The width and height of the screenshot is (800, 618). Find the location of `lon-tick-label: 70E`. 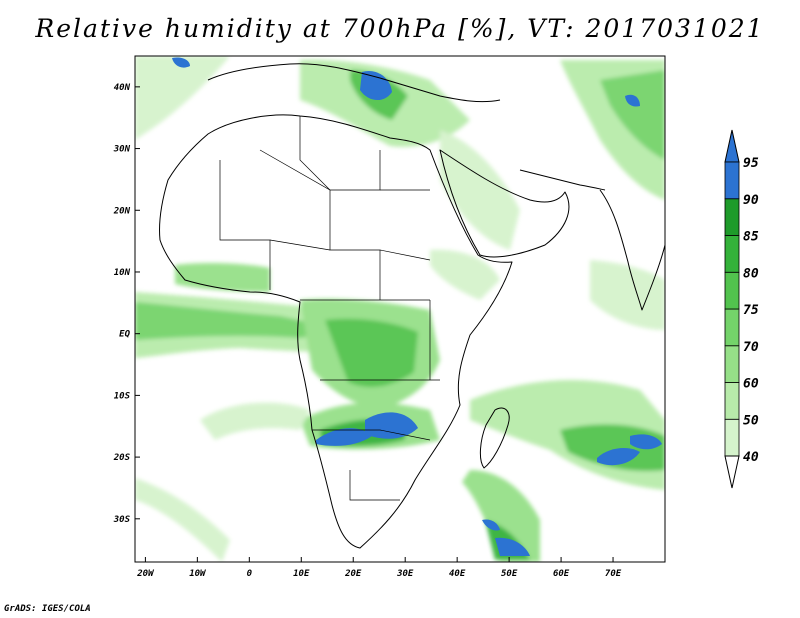

lon-tick-label: 70E is located at coordinates (613, 574).